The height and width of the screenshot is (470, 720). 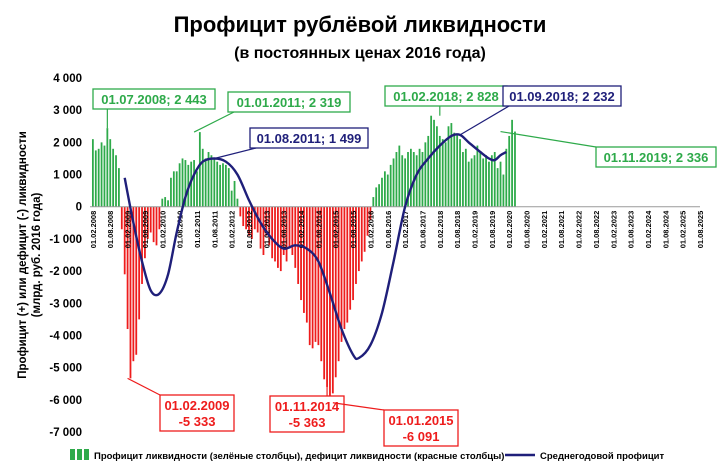 I want to click on x-tick-label: 01.02.2021, so click(x=544, y=230).